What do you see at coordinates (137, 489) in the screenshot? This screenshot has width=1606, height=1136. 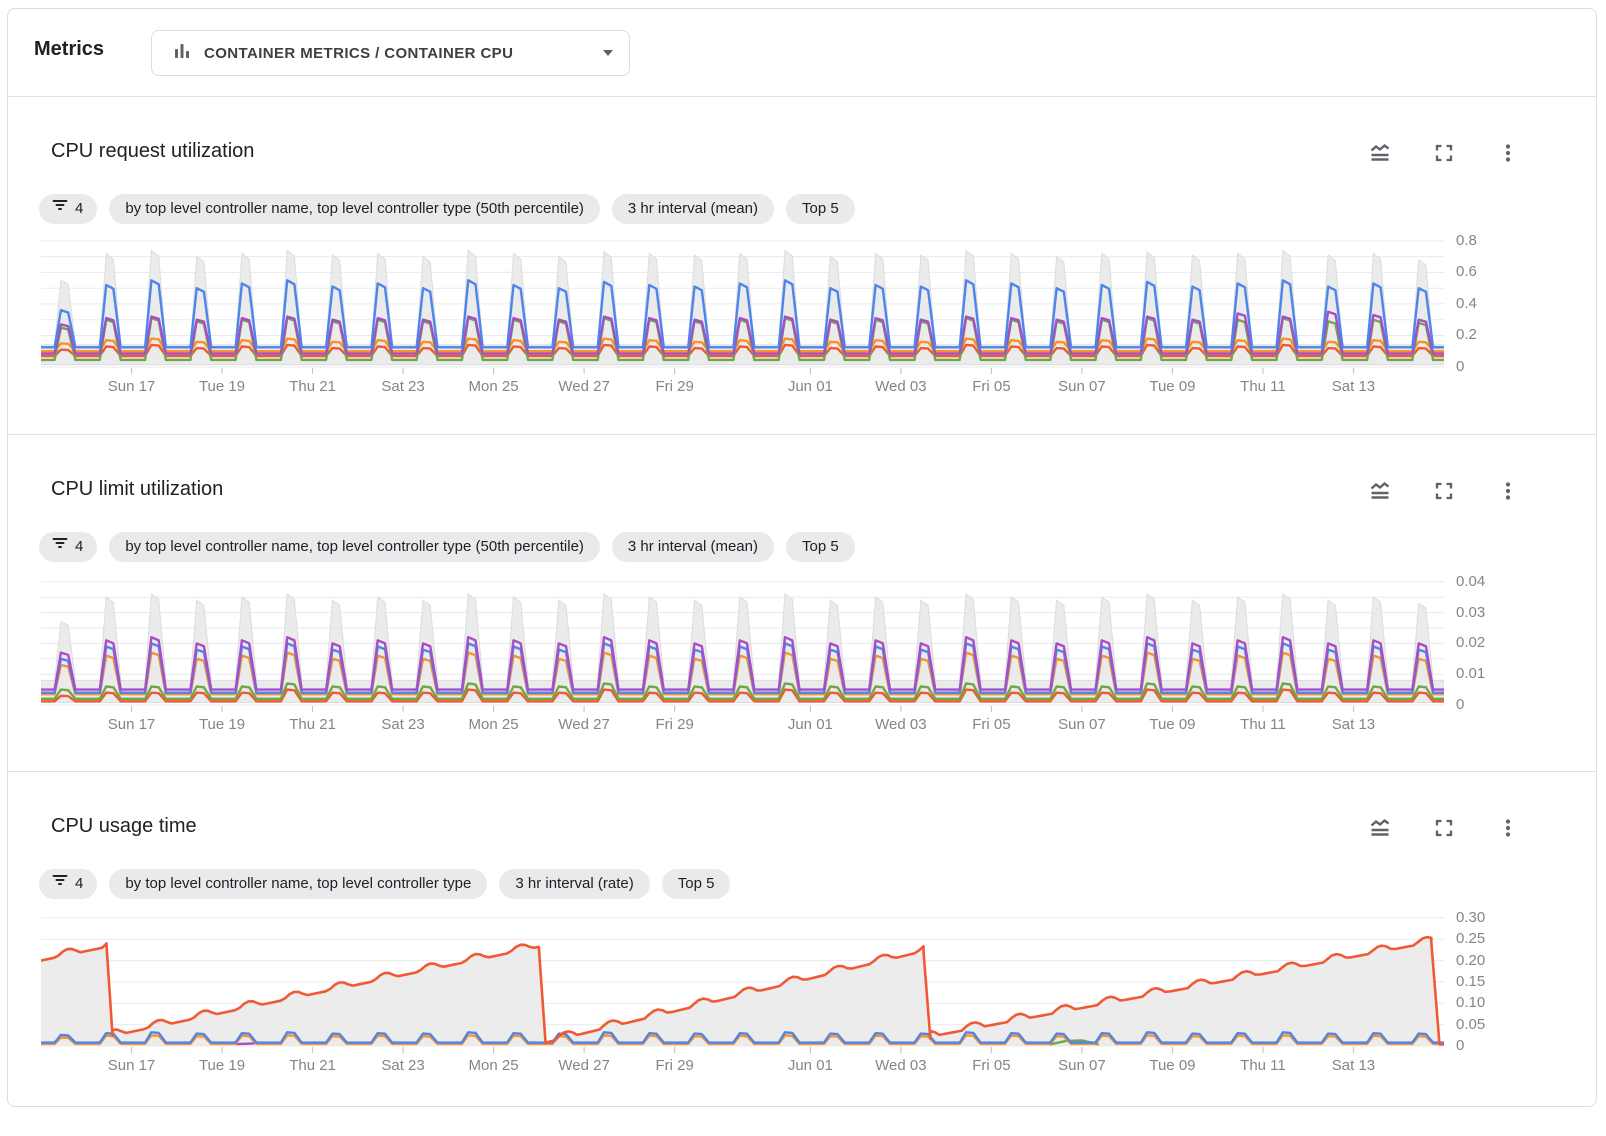 I see `chart-title: CPU limit utilization` at bounding box center [137, 489].